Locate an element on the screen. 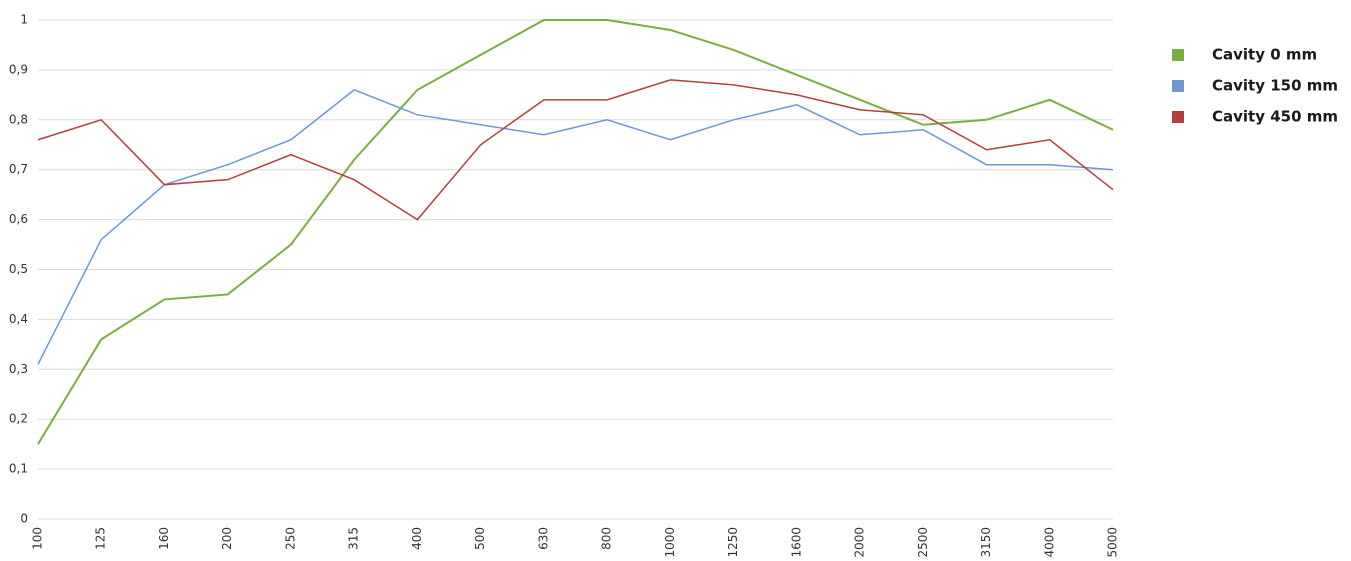  y-tick-label: 0,7 is located at coordinates (18, 169).